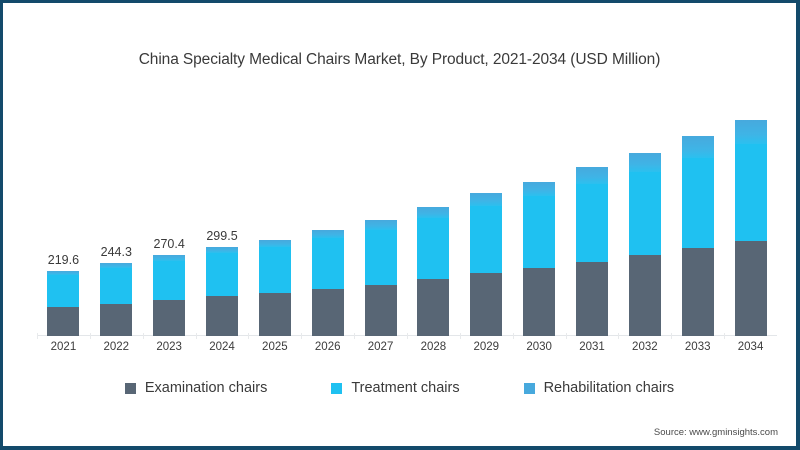 This screenshot has height=450, width=800. Describe the element at coordinates (206, 388) in the screenshot. I see `legend-label: Examination chairs` at that location.